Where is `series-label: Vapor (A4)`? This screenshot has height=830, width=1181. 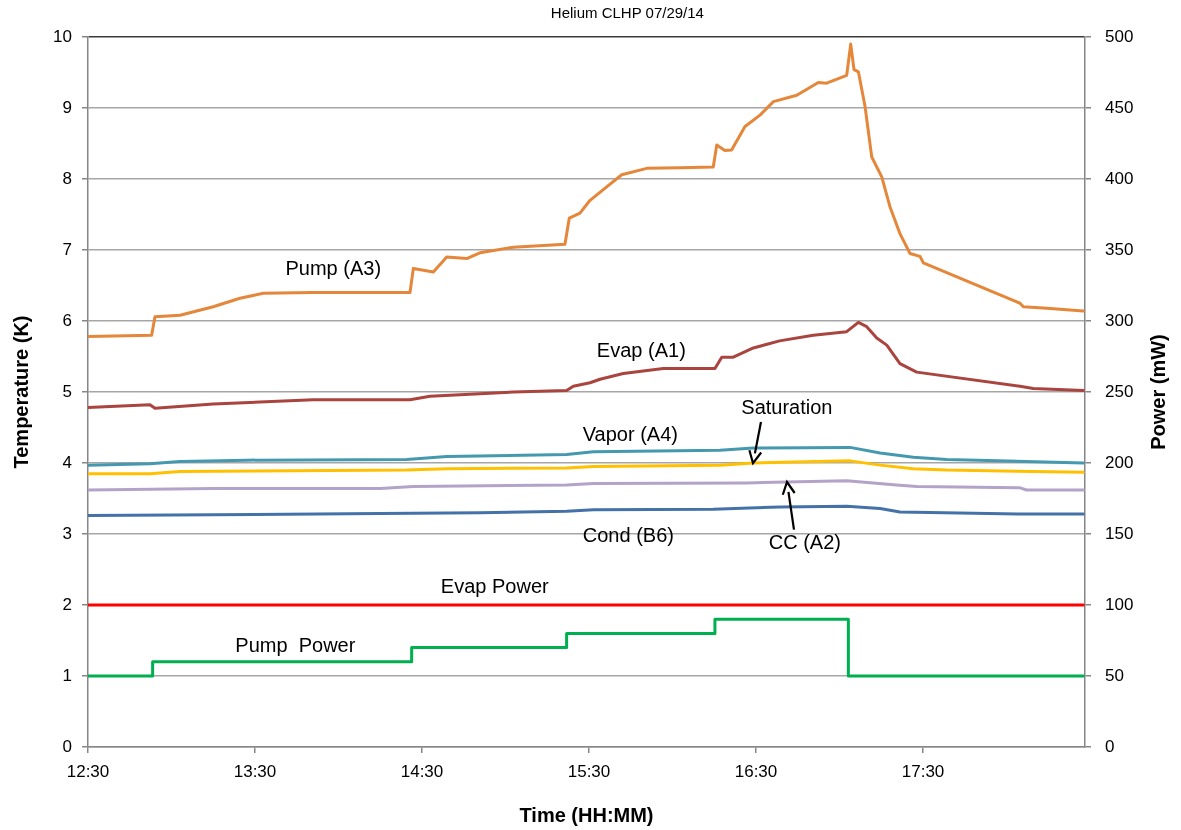
series-label: Vapor (A4) is located at coordinates (630, 433).